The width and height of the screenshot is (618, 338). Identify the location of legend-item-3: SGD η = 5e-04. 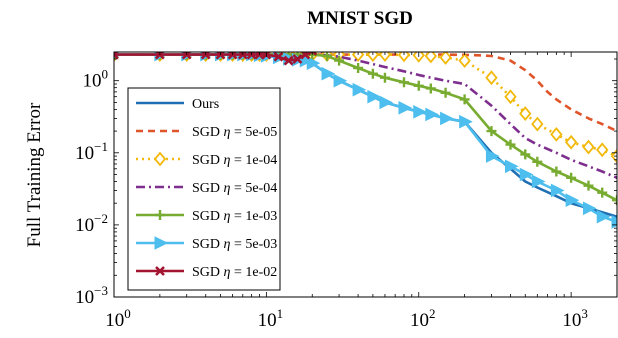
(206, 188).